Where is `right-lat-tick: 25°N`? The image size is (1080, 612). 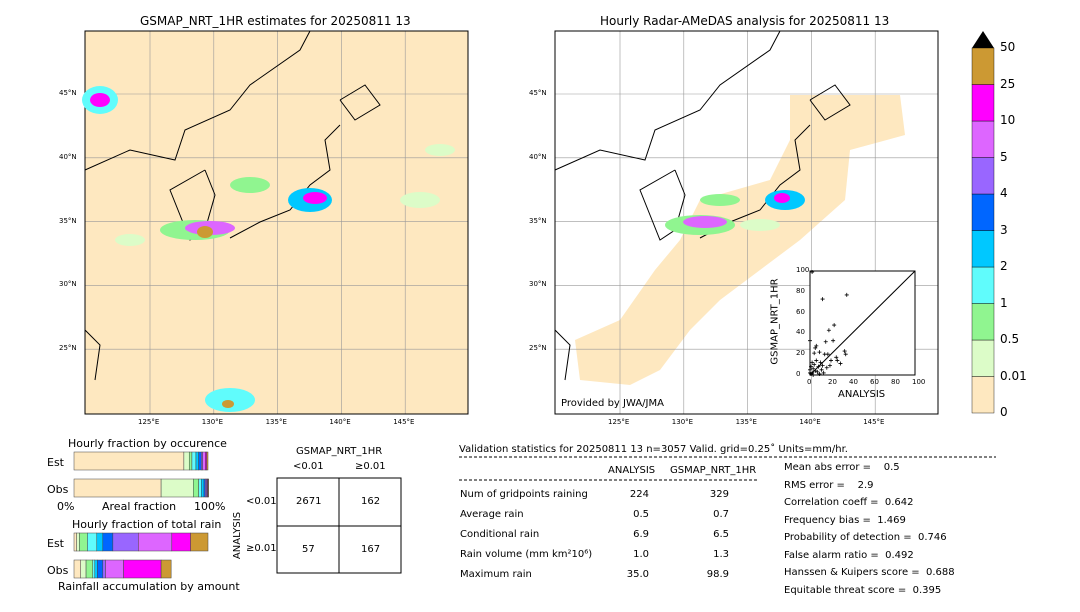
right-lat-tick: 25°N is located at coordinates (538, 348).